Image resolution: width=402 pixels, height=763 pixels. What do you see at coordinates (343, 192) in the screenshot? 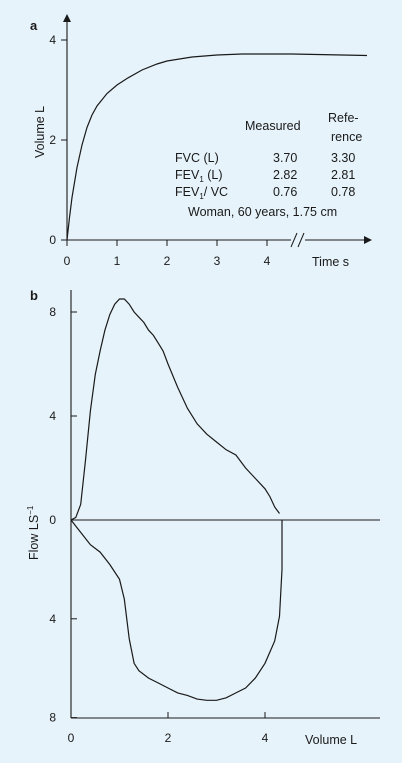
I see `table-row-reference: 0.78` at bounding box center [343, 192].